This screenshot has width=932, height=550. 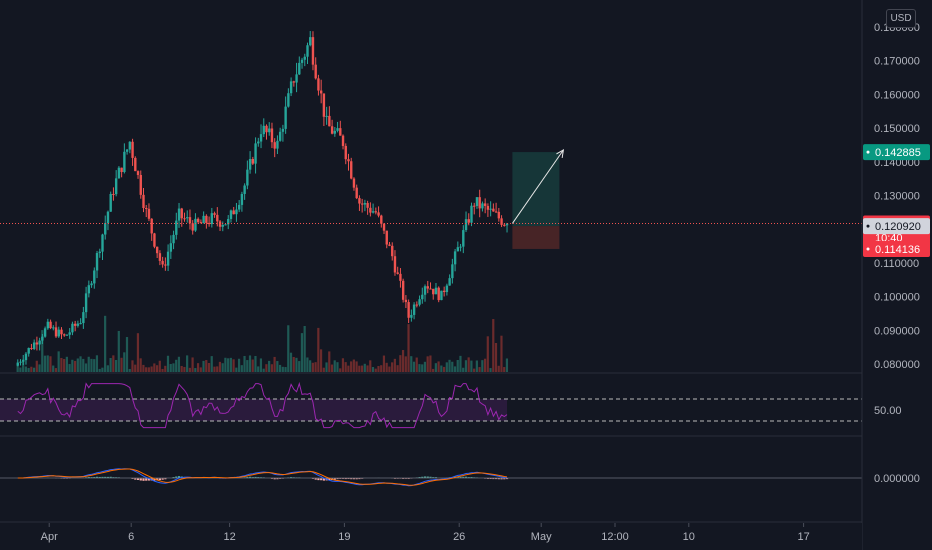 I want to click on currency-badge: USD, so click(x=901, y=18).